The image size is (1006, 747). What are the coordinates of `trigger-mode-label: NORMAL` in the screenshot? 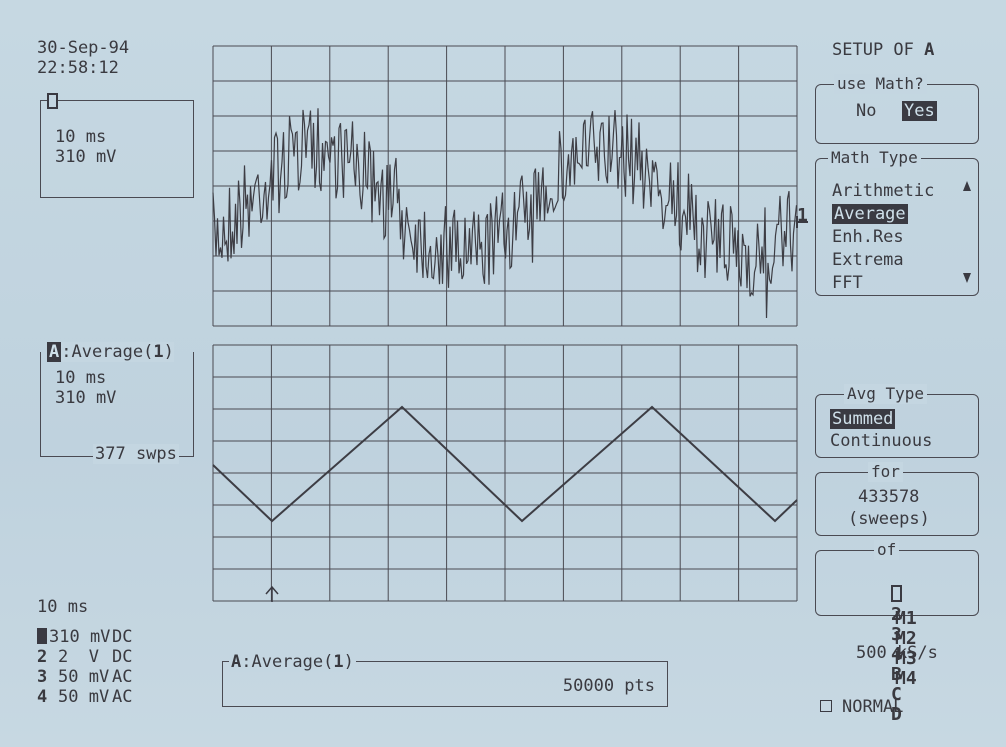 It's located at (873, 707).